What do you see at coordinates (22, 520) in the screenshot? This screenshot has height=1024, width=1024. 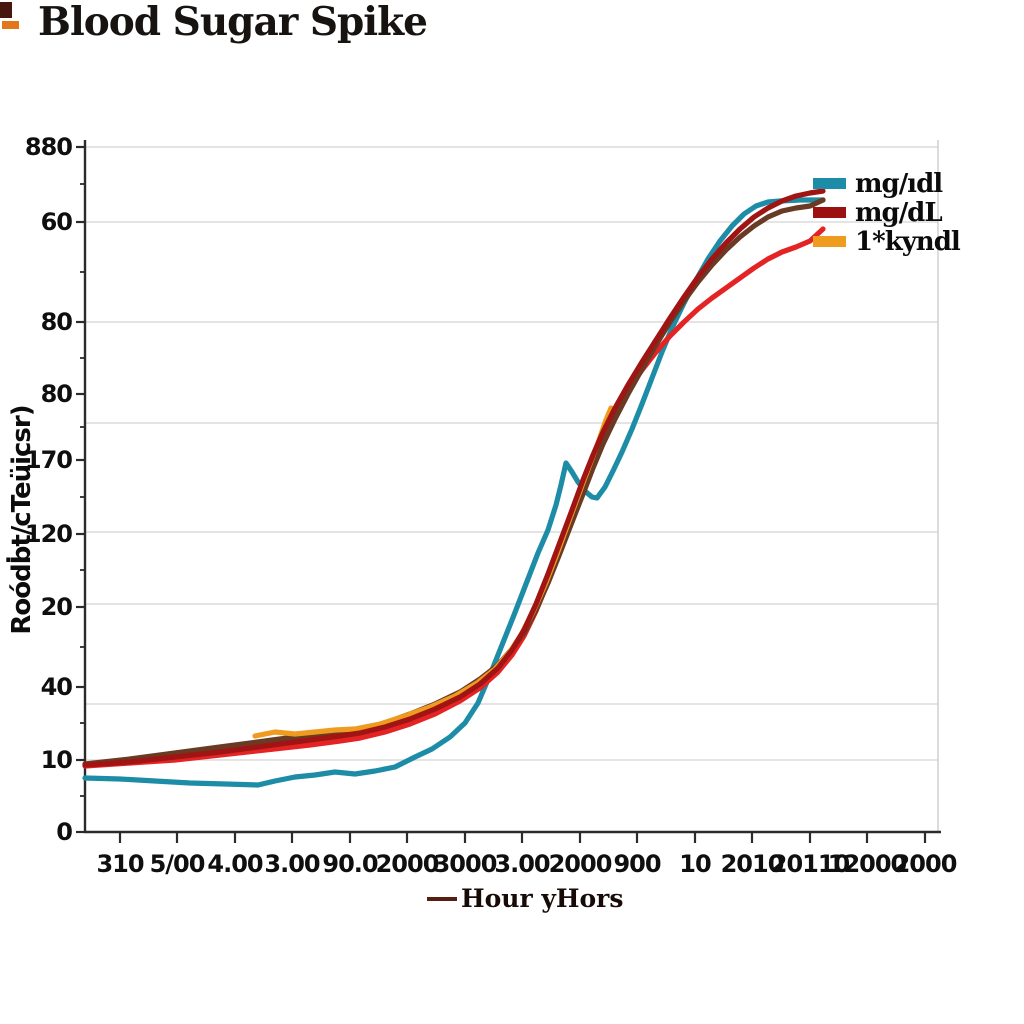 I see `y-axis-title: Roódḃt/cTeüicsr)` at bounding box center [22, 520].